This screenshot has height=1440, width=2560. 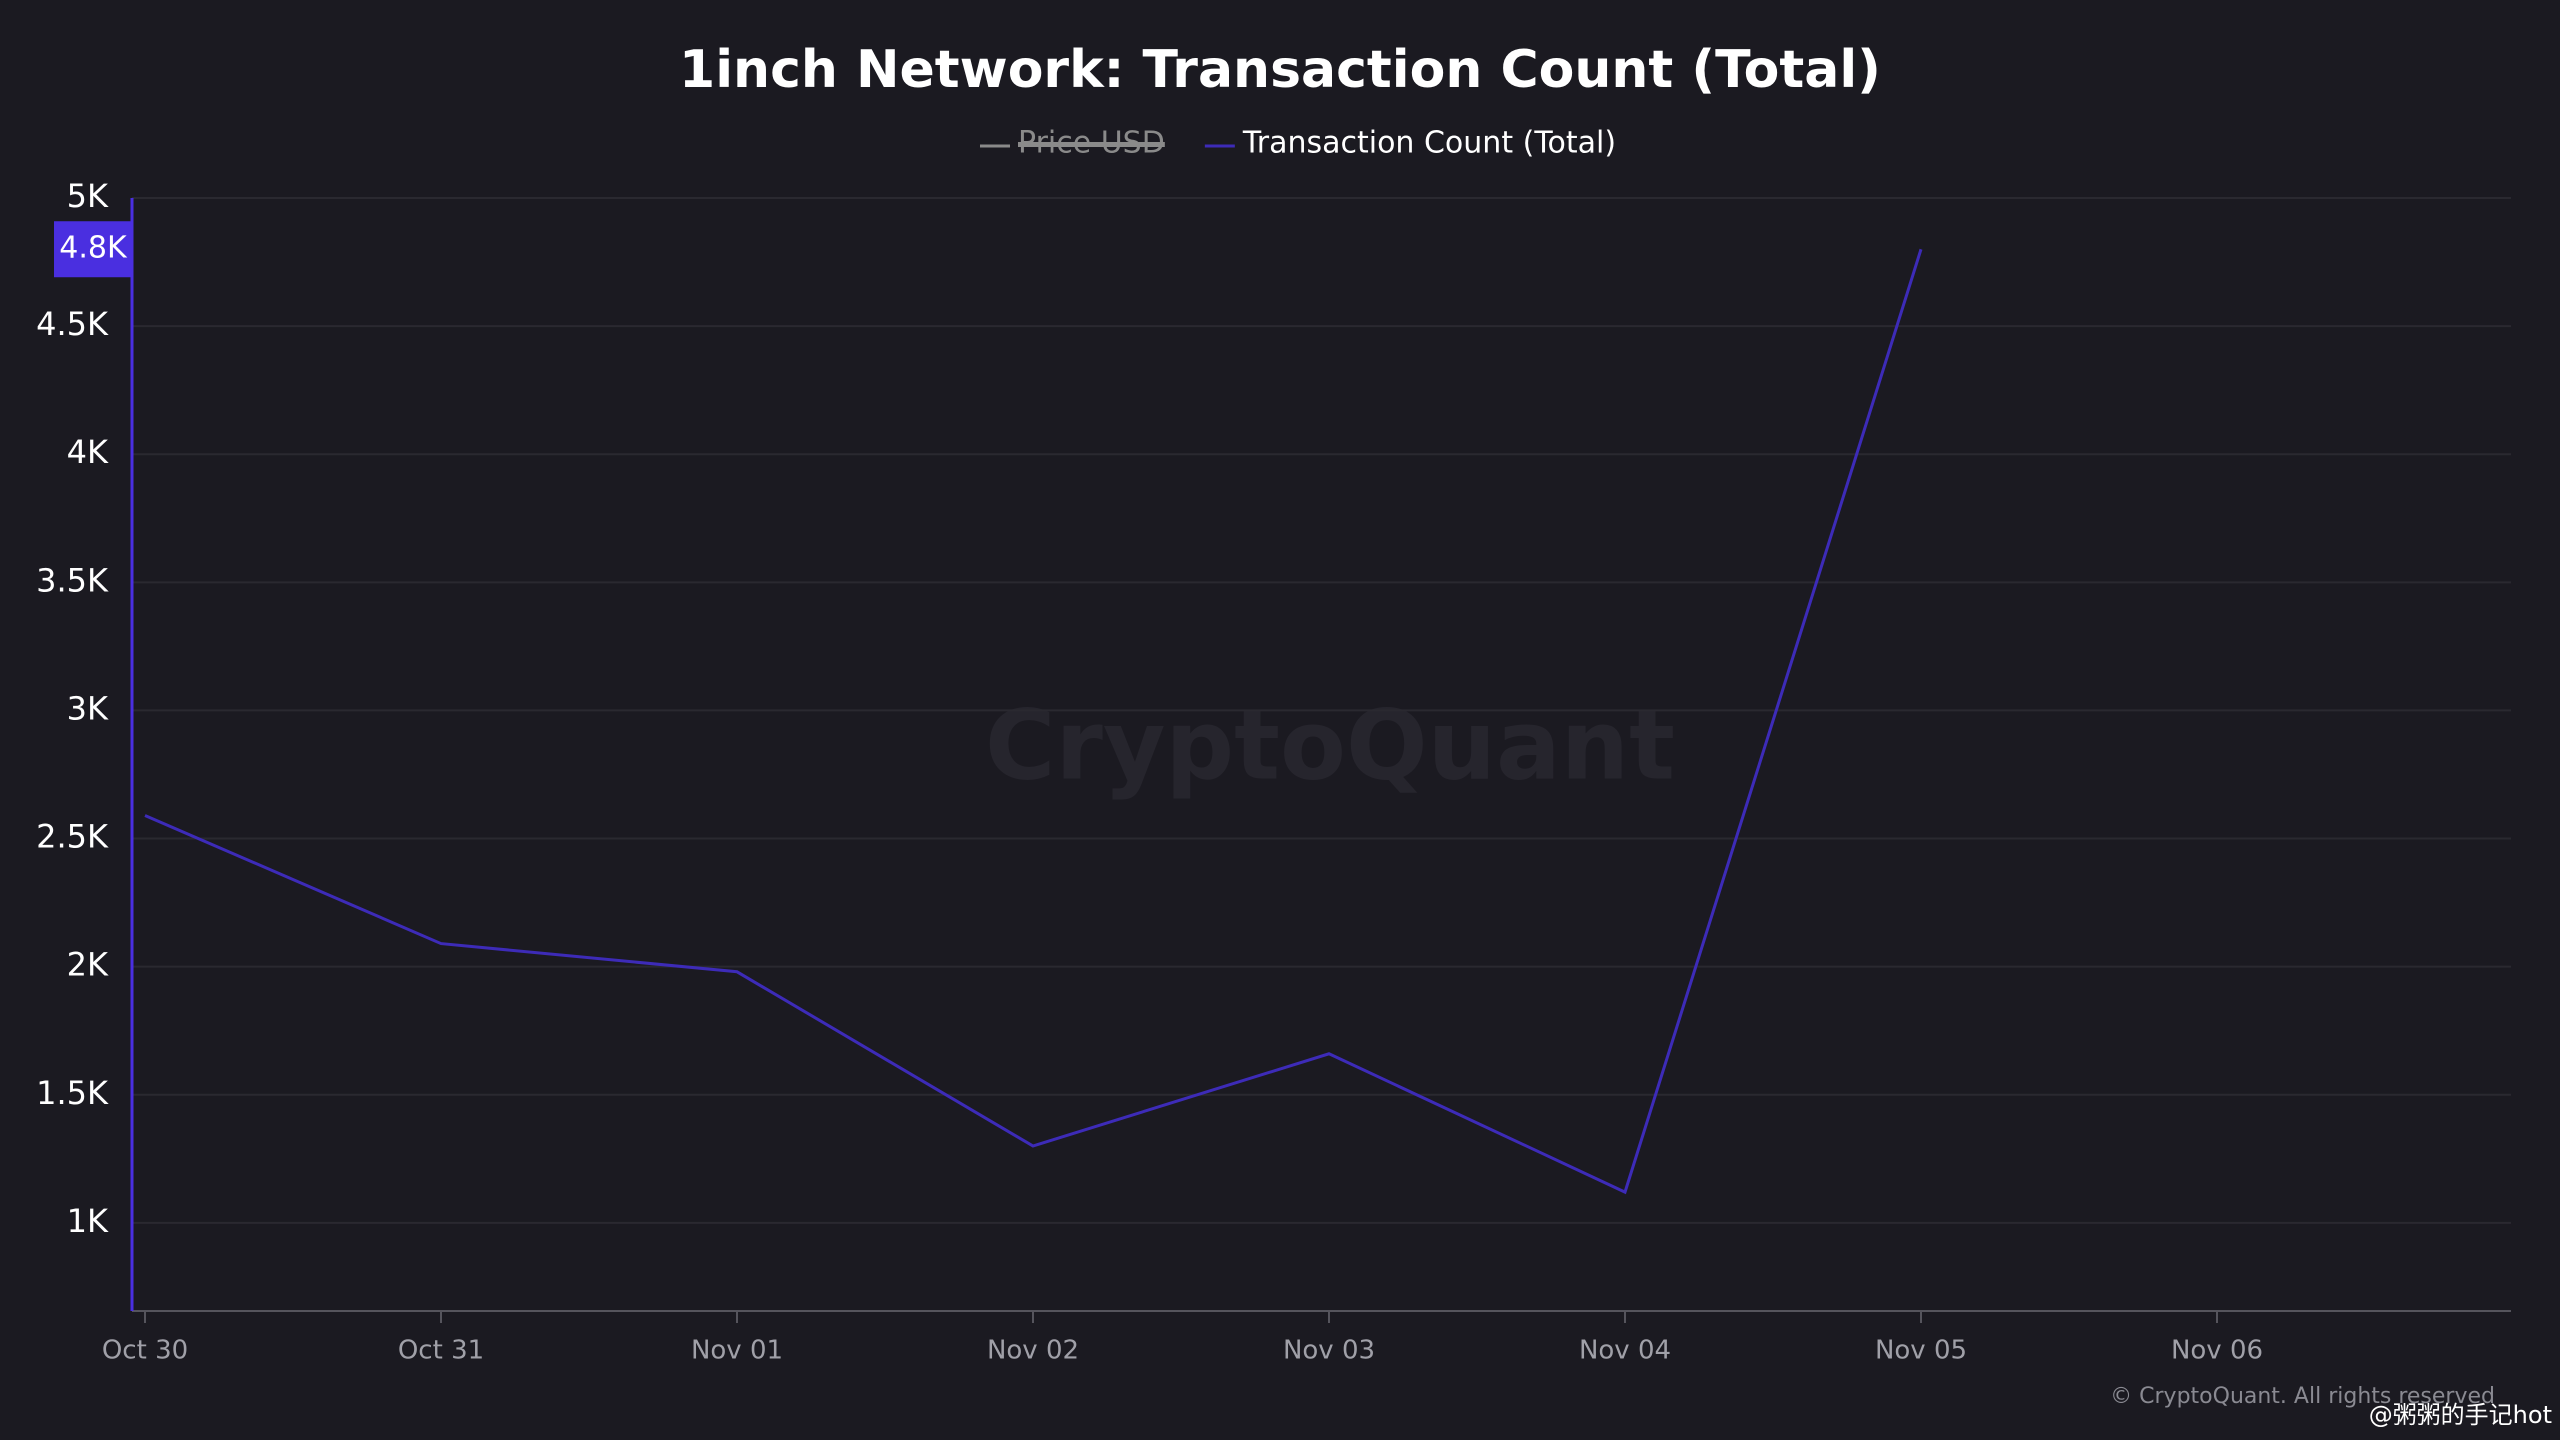 What do you see at coordinates (145, 1351) in the screenshot?
I see `x-tick-label: Oct 30` at bounding box center [145, 1351].